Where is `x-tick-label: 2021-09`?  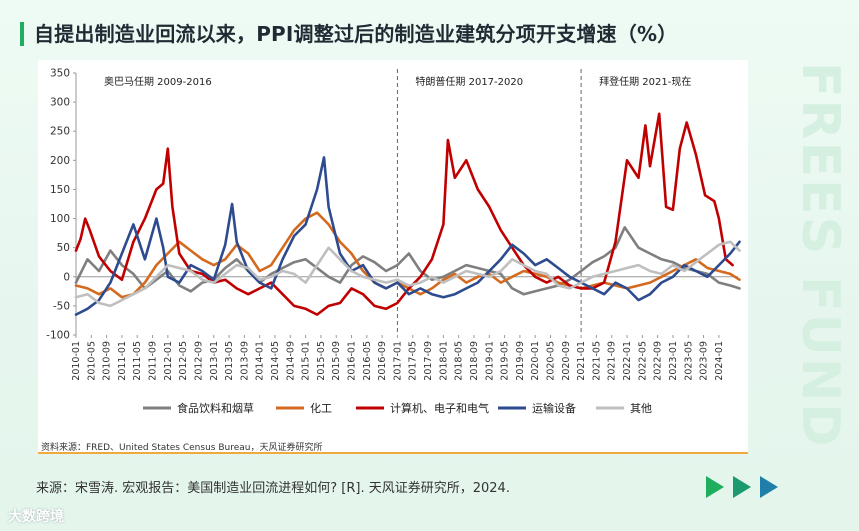
x-tick-label: 2021-09 is located at coordinates (612, 361).